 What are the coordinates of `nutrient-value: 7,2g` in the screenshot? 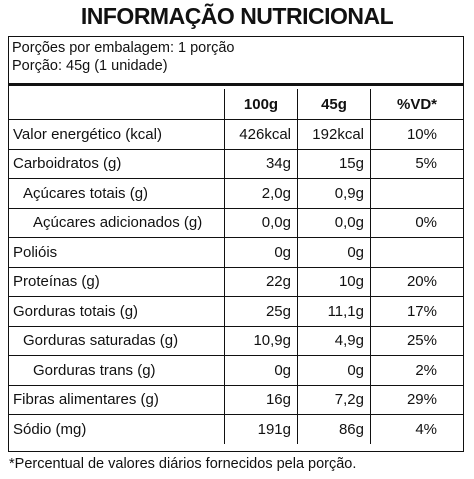 It's located at (334, 399).